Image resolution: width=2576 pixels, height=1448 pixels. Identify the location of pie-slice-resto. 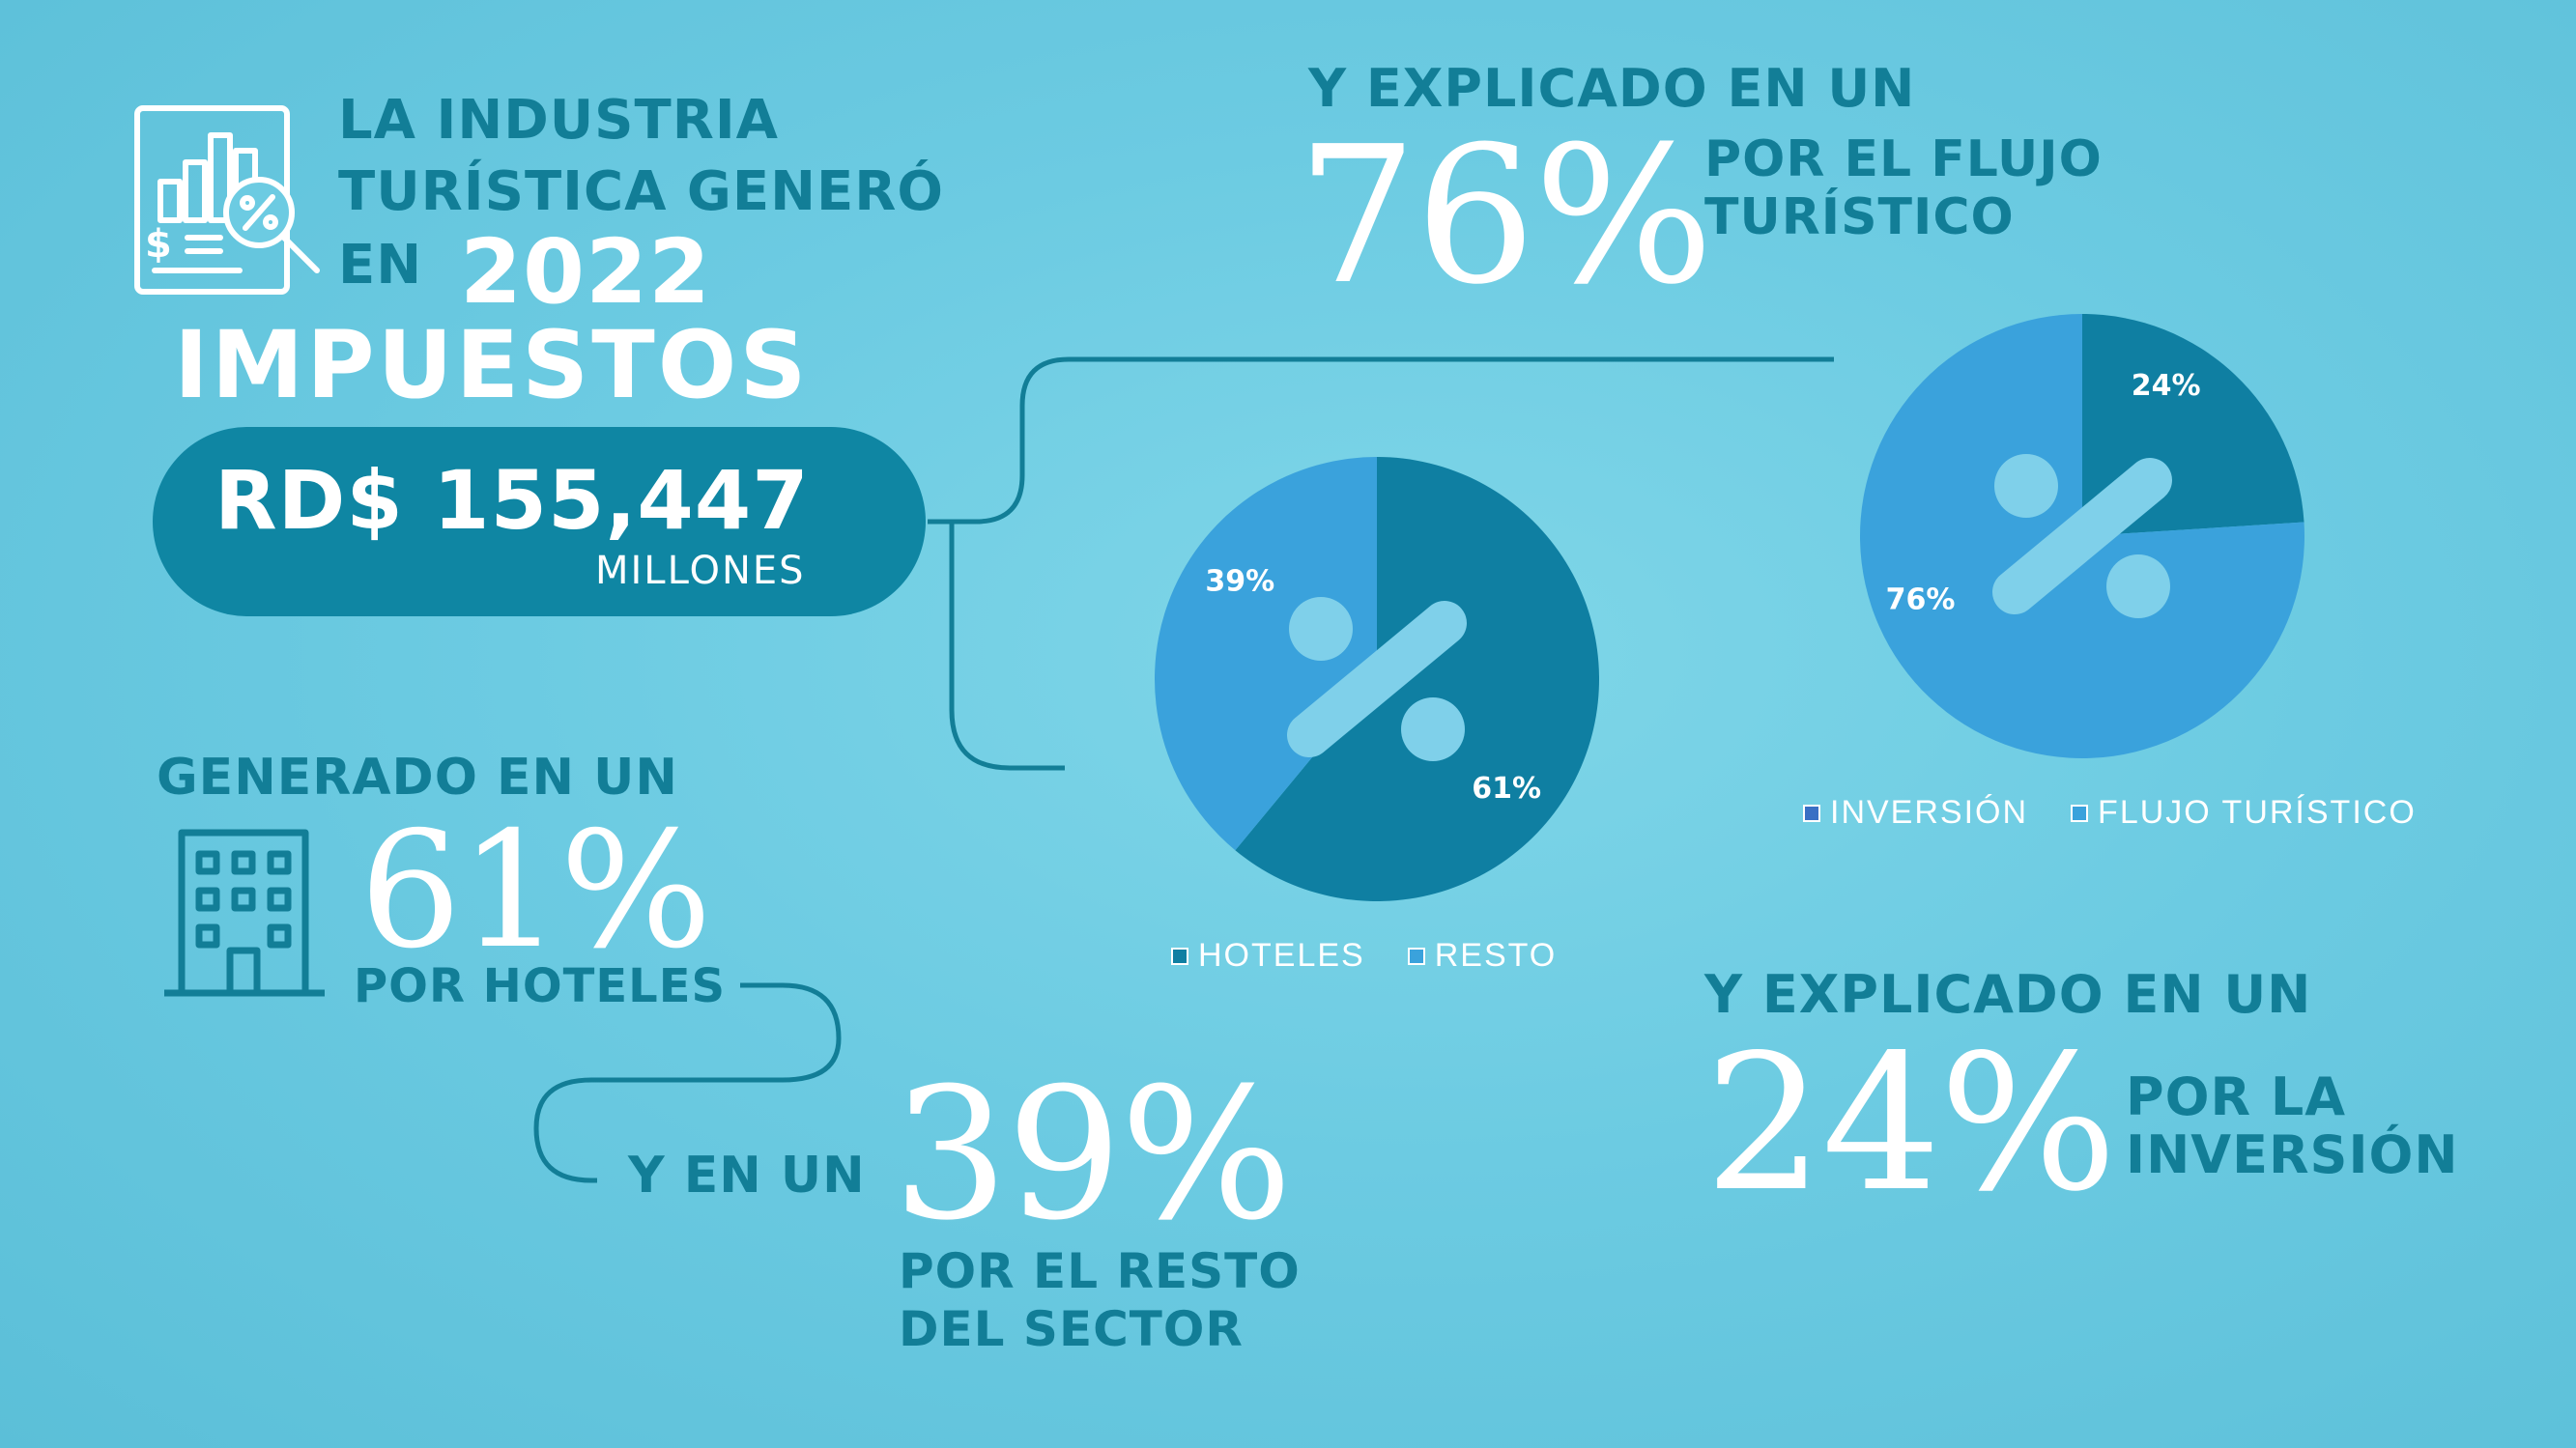
(1266, 654).